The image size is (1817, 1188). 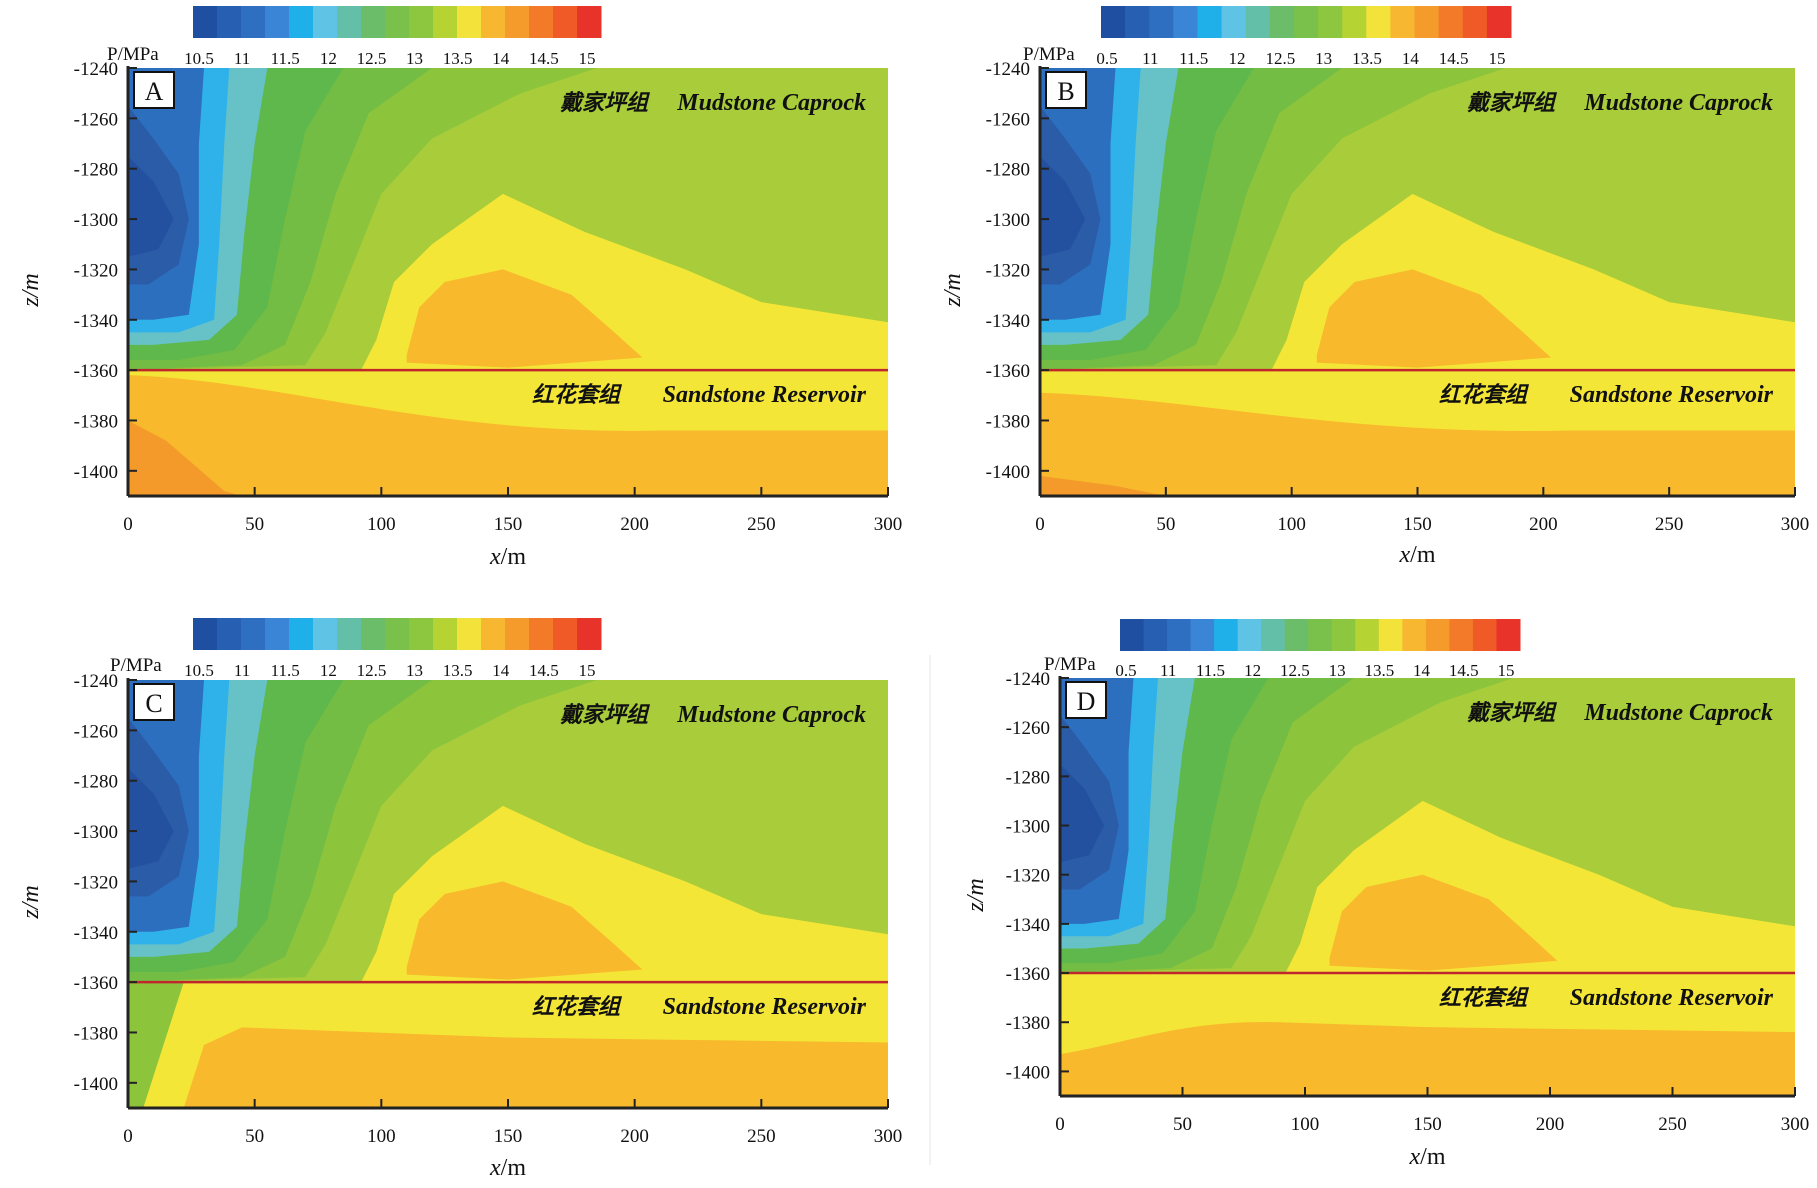 I want to click on colorbar-tick-label: 11, so click(x=242, y=670).